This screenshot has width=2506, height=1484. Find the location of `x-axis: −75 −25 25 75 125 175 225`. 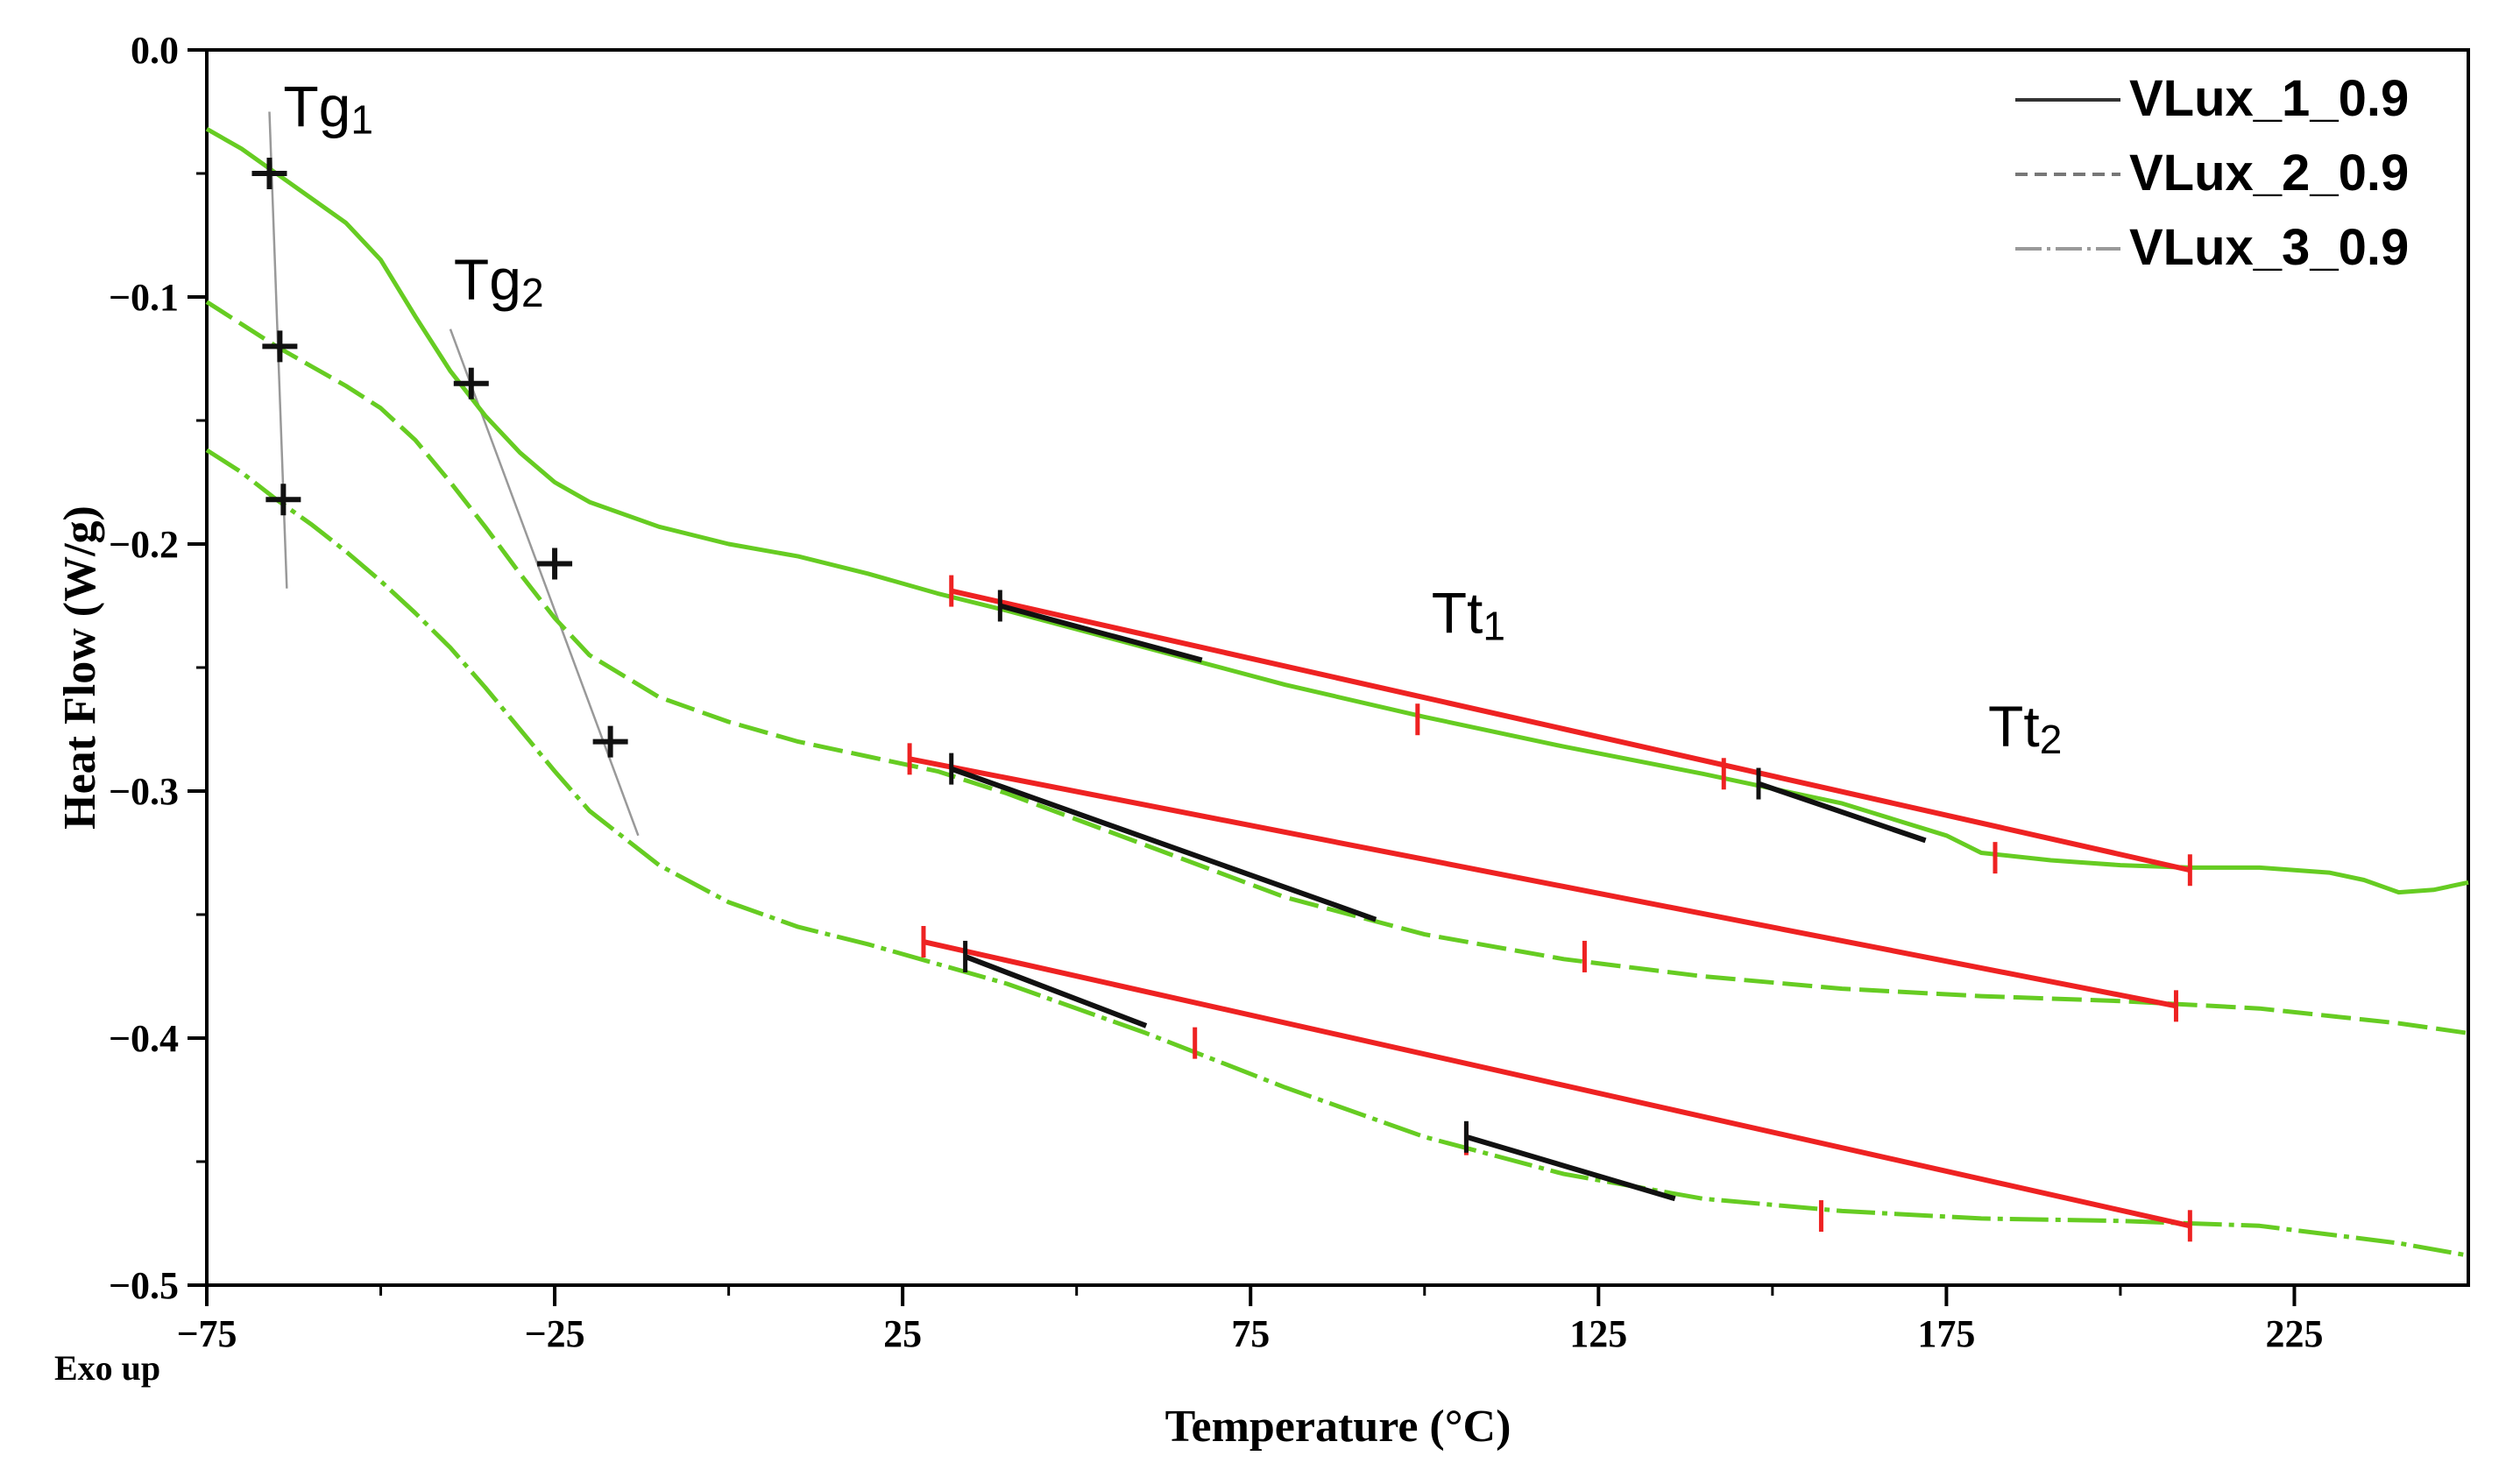

x-axis: −75 −25 25 75 125 175 225 is located at coordinates (1249, 1320).